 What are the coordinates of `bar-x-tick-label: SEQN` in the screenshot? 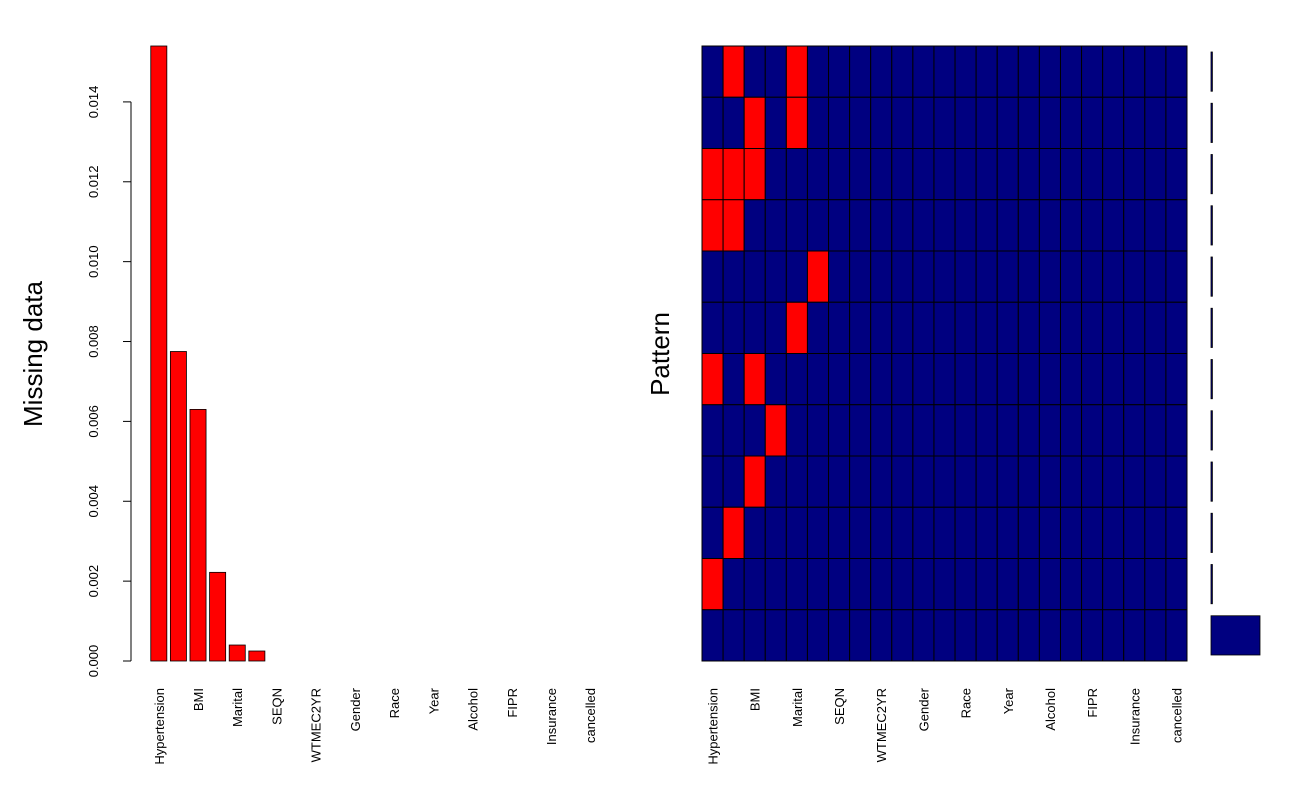 It's located at (276, 706).